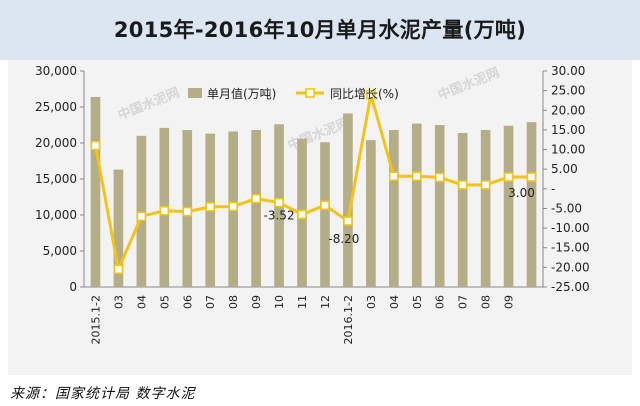  I want to click on chart-title: 2015年-2016年10月单月水泥产量(万吨), so click(320, 30).